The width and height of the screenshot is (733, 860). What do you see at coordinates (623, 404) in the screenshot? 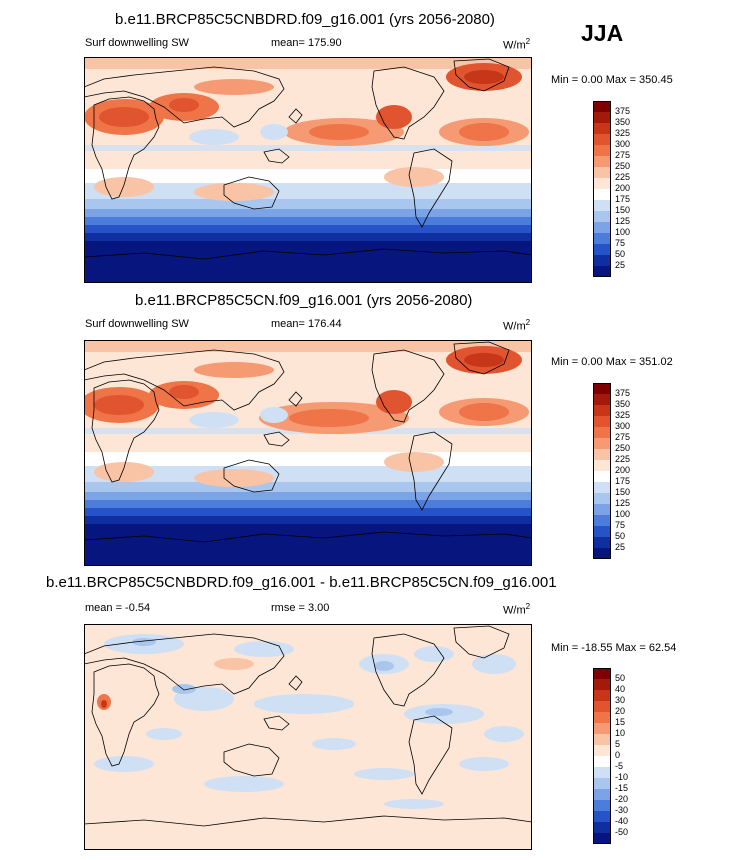
I see `panel2-colorbar-tick-label: 350` at bounding box center [623, 404].